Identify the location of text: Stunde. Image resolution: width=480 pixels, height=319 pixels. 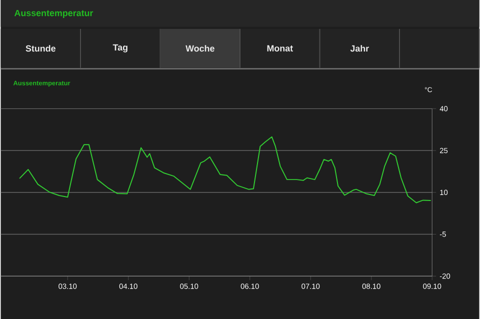
(41, 48).